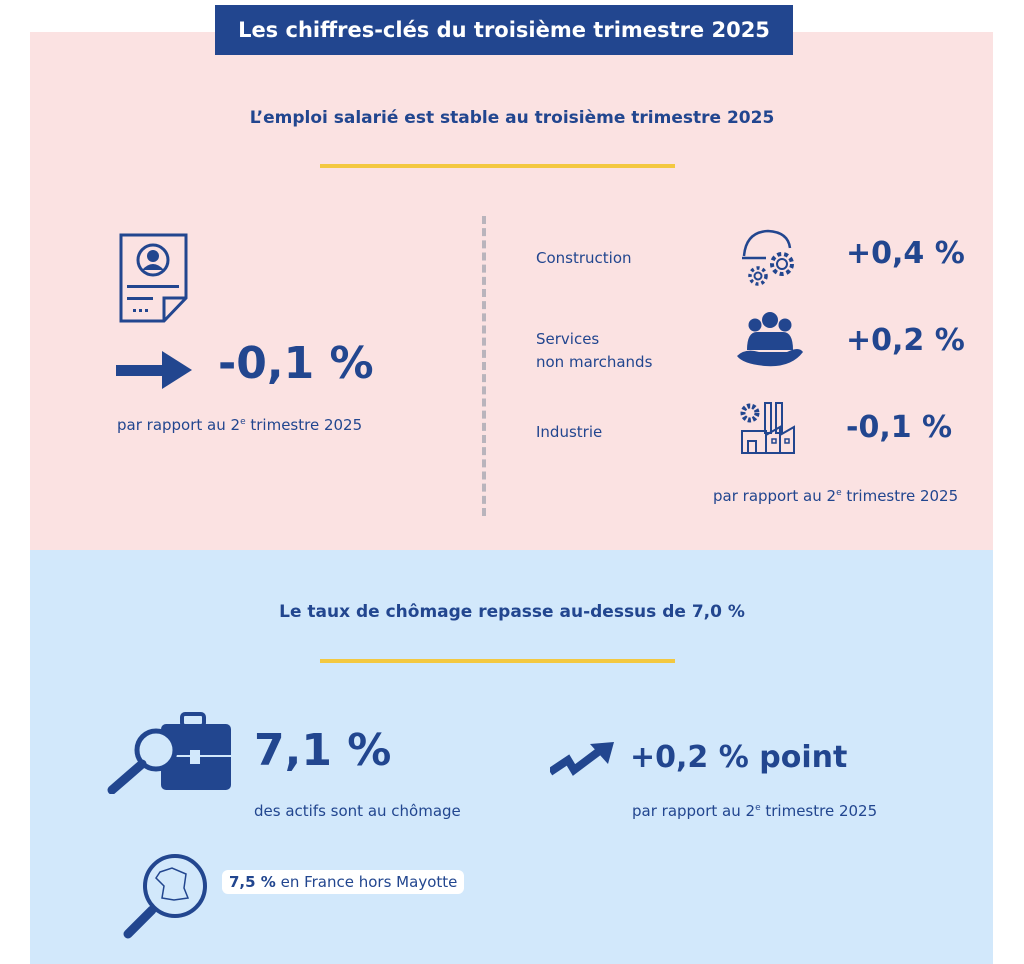 The height and width of the screenshot is (964, 1024). Describe the element at coordinates (767, 428) in the screenshot. I see `factory-icon` at that location.